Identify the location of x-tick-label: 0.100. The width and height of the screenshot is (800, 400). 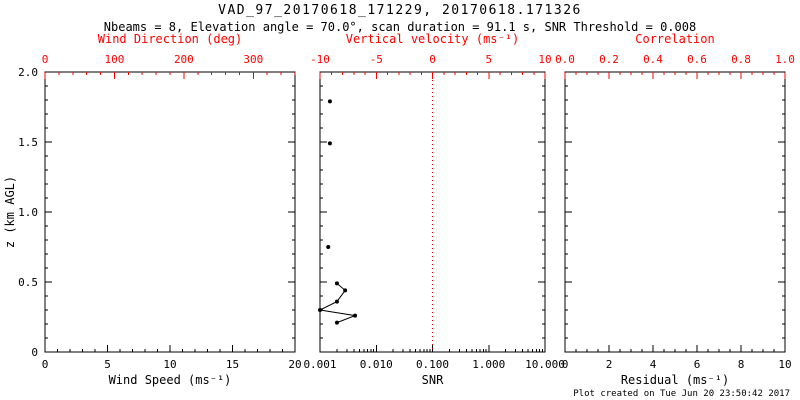
(432, 364).